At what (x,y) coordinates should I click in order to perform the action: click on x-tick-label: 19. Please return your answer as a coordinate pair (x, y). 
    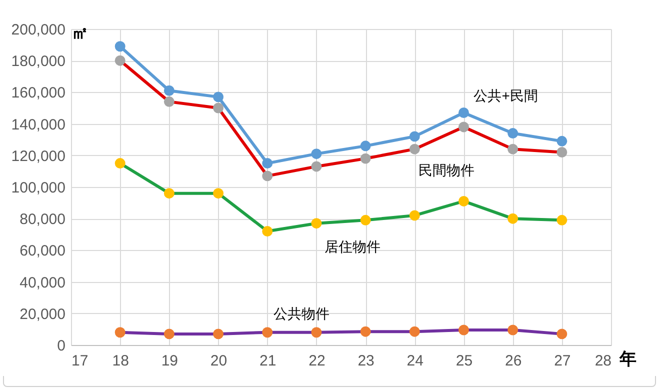
    Looking at the image, I should click on (169, 361).